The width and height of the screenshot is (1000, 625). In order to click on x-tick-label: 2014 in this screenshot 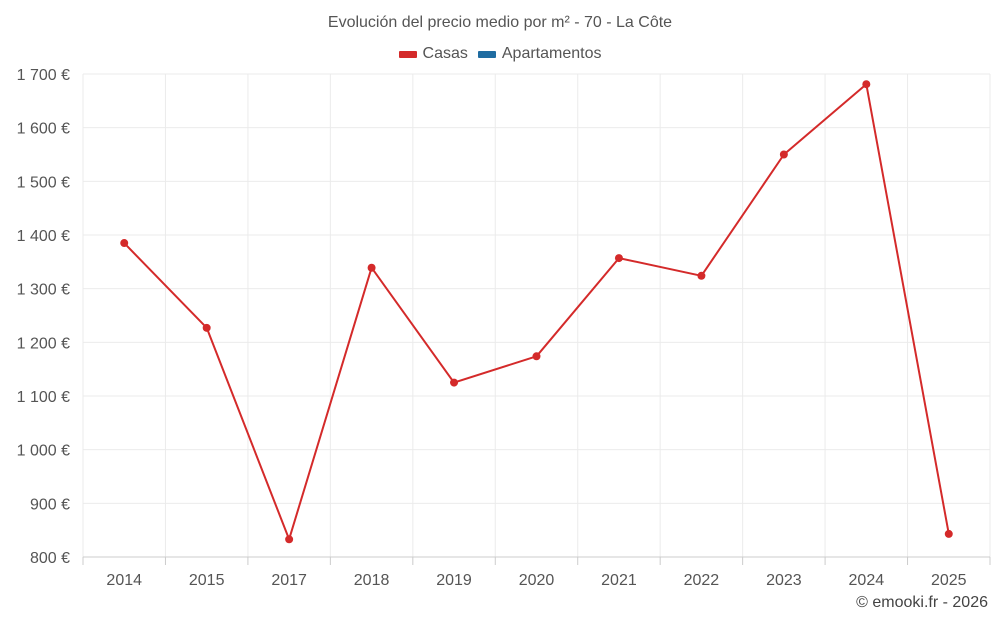, I will do `click(124, 580)`.